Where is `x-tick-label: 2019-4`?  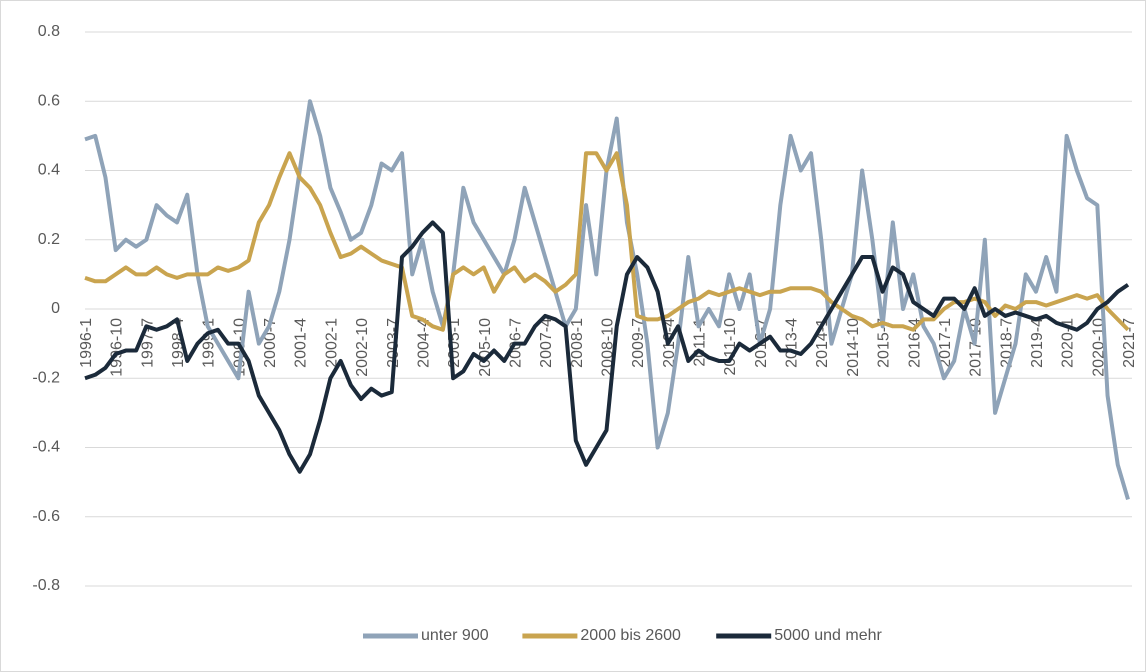
x-tick-label: 2019-4 is located at coordinates (1037, 343).